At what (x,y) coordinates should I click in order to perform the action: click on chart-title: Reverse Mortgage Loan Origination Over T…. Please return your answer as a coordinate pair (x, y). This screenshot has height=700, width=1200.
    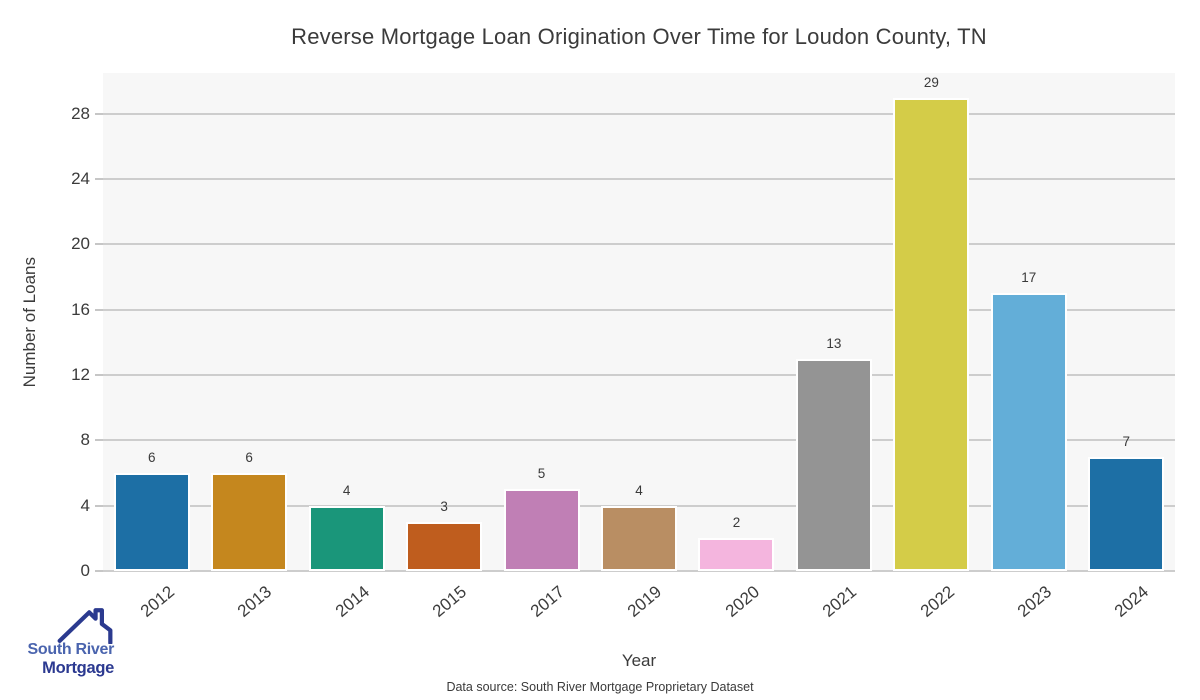
    Looking at the image, I should click on (639, 36).